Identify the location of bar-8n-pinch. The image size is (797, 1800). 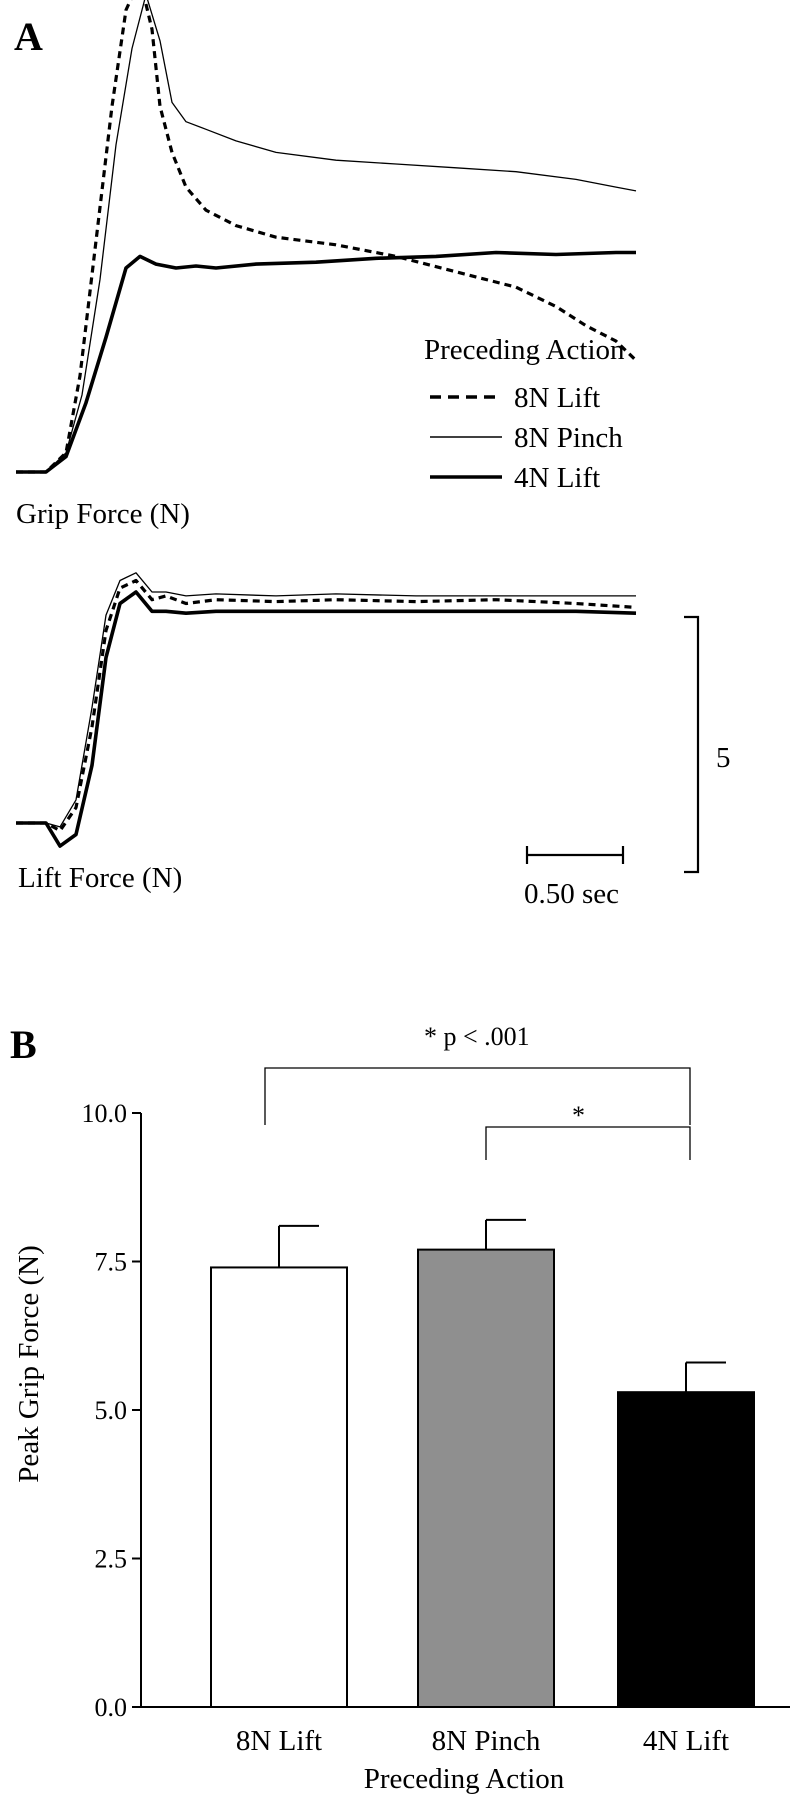
(486, 1478).